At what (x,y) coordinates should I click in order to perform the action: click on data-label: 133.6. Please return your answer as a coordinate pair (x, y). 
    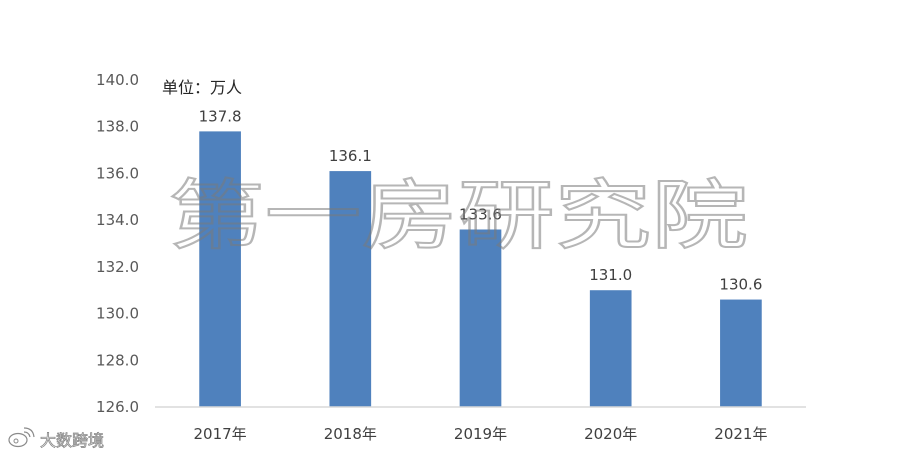
    Looking at the image, I should click on (480, 214).